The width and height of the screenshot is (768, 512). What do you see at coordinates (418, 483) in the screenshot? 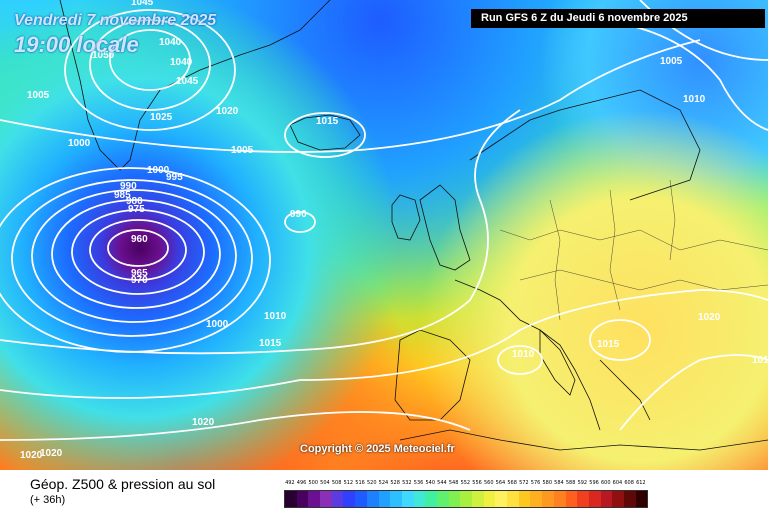
I see `scale-label: 536` at bounding box center [418, 483].